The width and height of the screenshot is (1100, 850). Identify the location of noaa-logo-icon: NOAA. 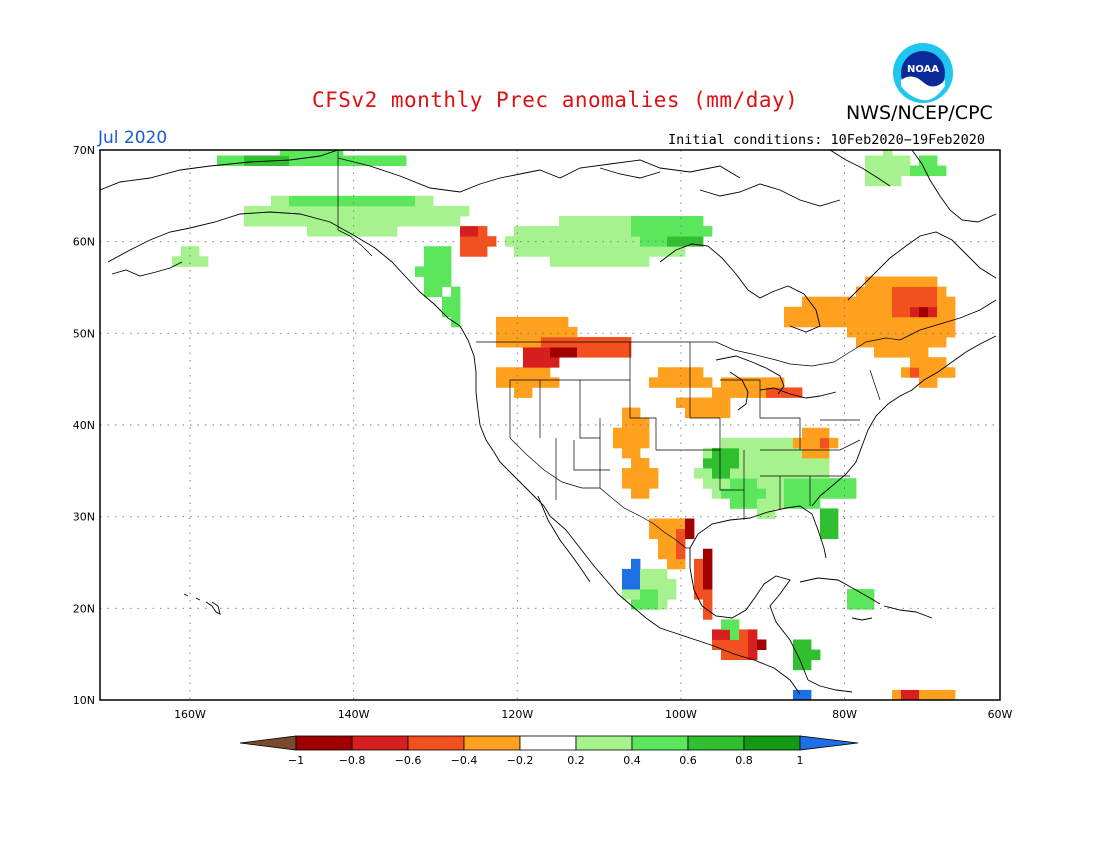
(923, 73).